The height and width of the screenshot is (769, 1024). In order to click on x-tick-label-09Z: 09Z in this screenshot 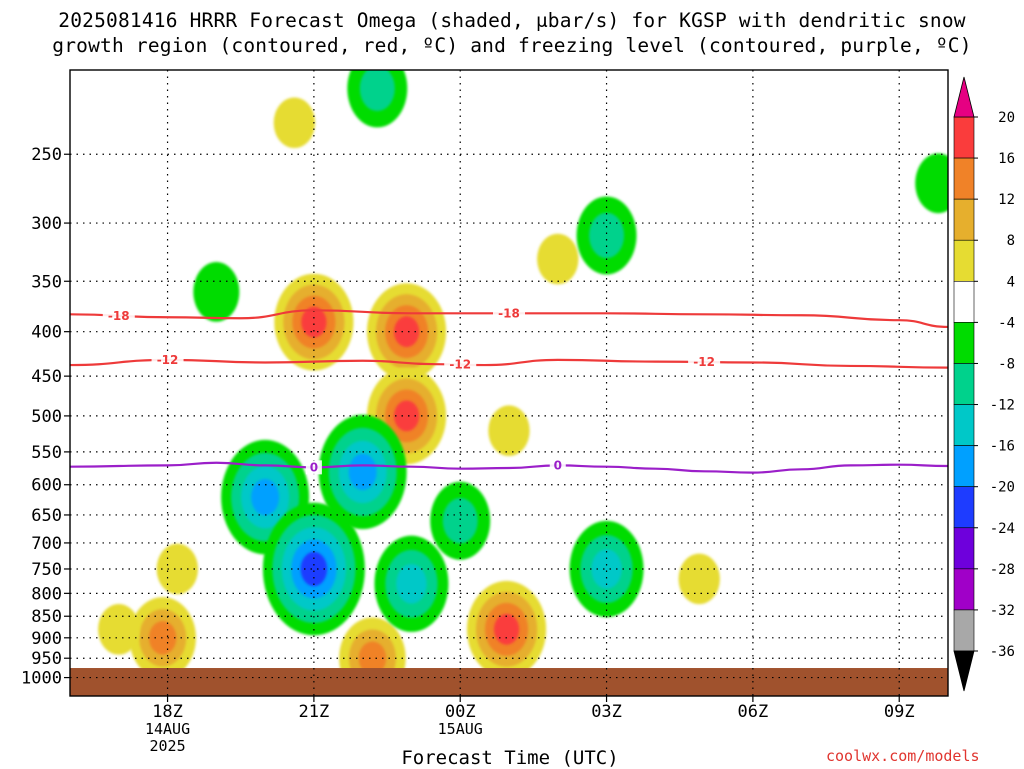, I will do `click(899, 712)`.